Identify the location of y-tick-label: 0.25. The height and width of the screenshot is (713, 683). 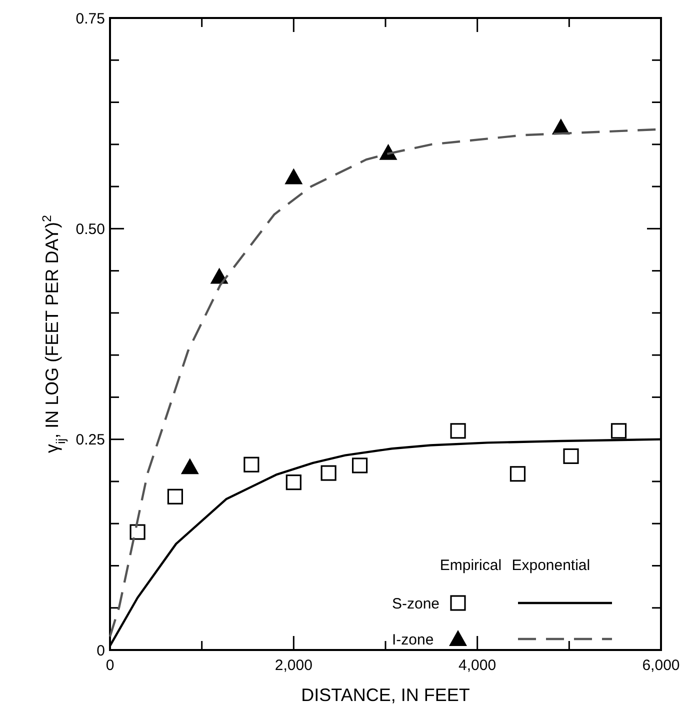
(90, 440).